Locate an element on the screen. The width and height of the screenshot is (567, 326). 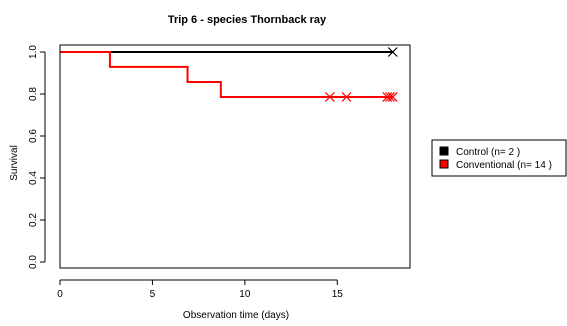
y-tick-label: 1.0 is located at coordinates (33, 52).